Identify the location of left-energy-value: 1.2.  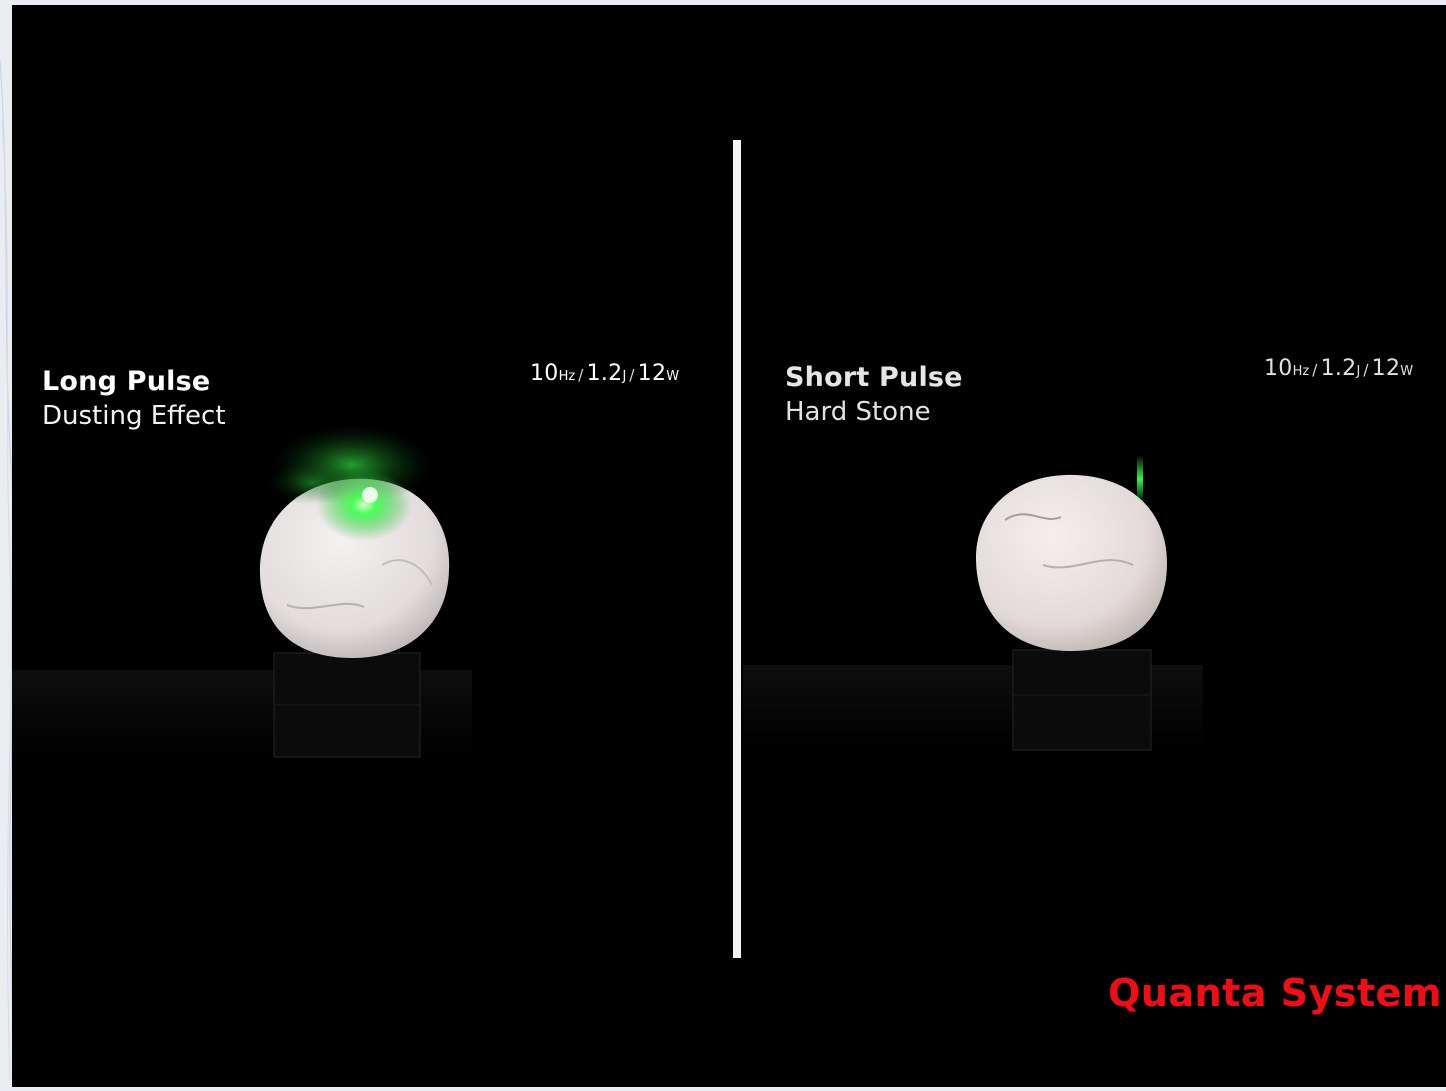
(604, 373).